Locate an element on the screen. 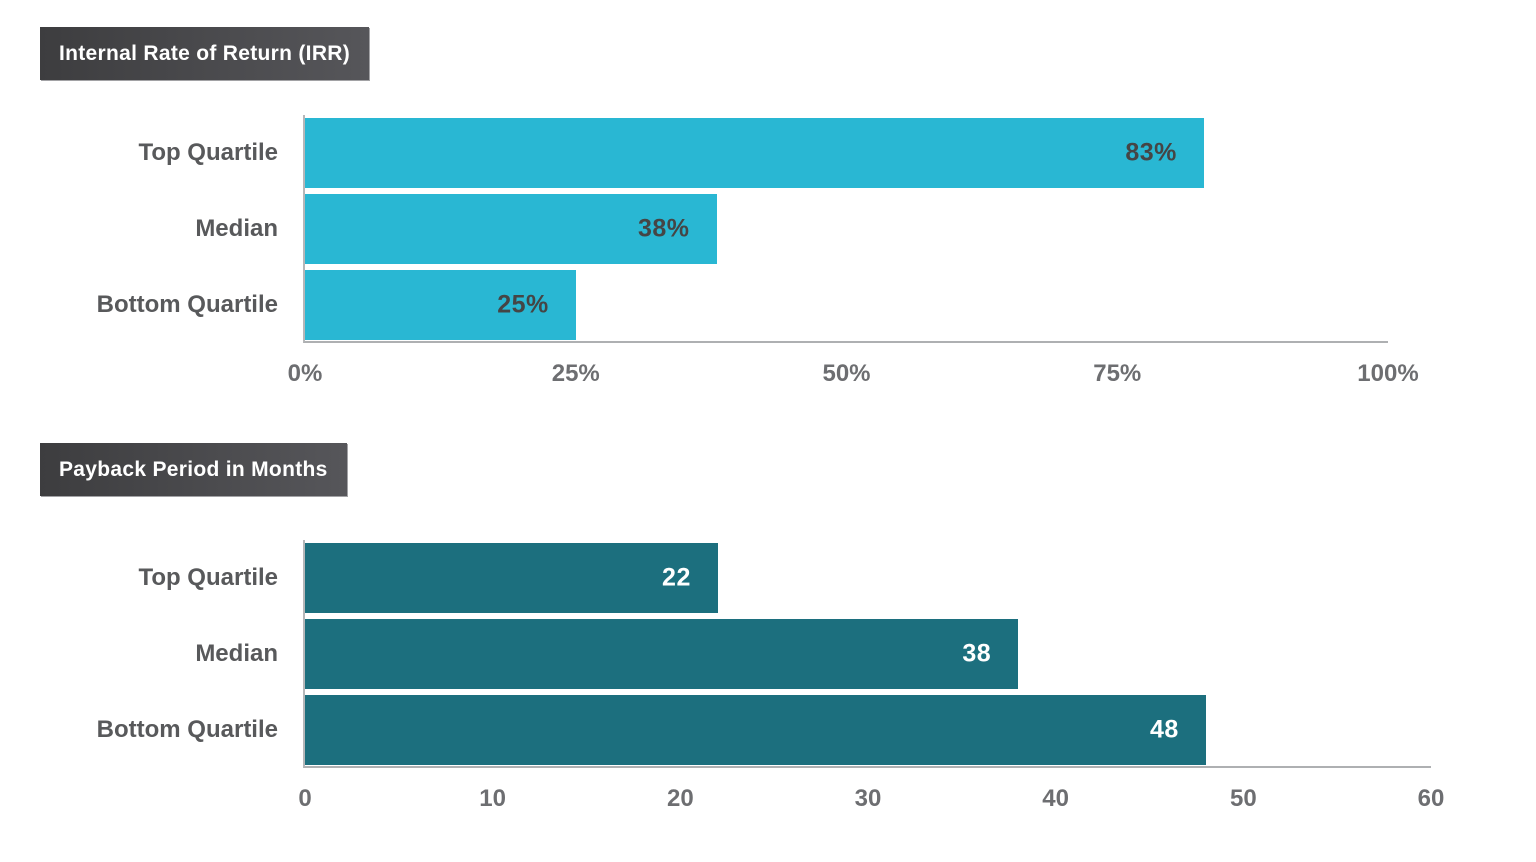  bar: 22 is located at coordinates (511, 578).